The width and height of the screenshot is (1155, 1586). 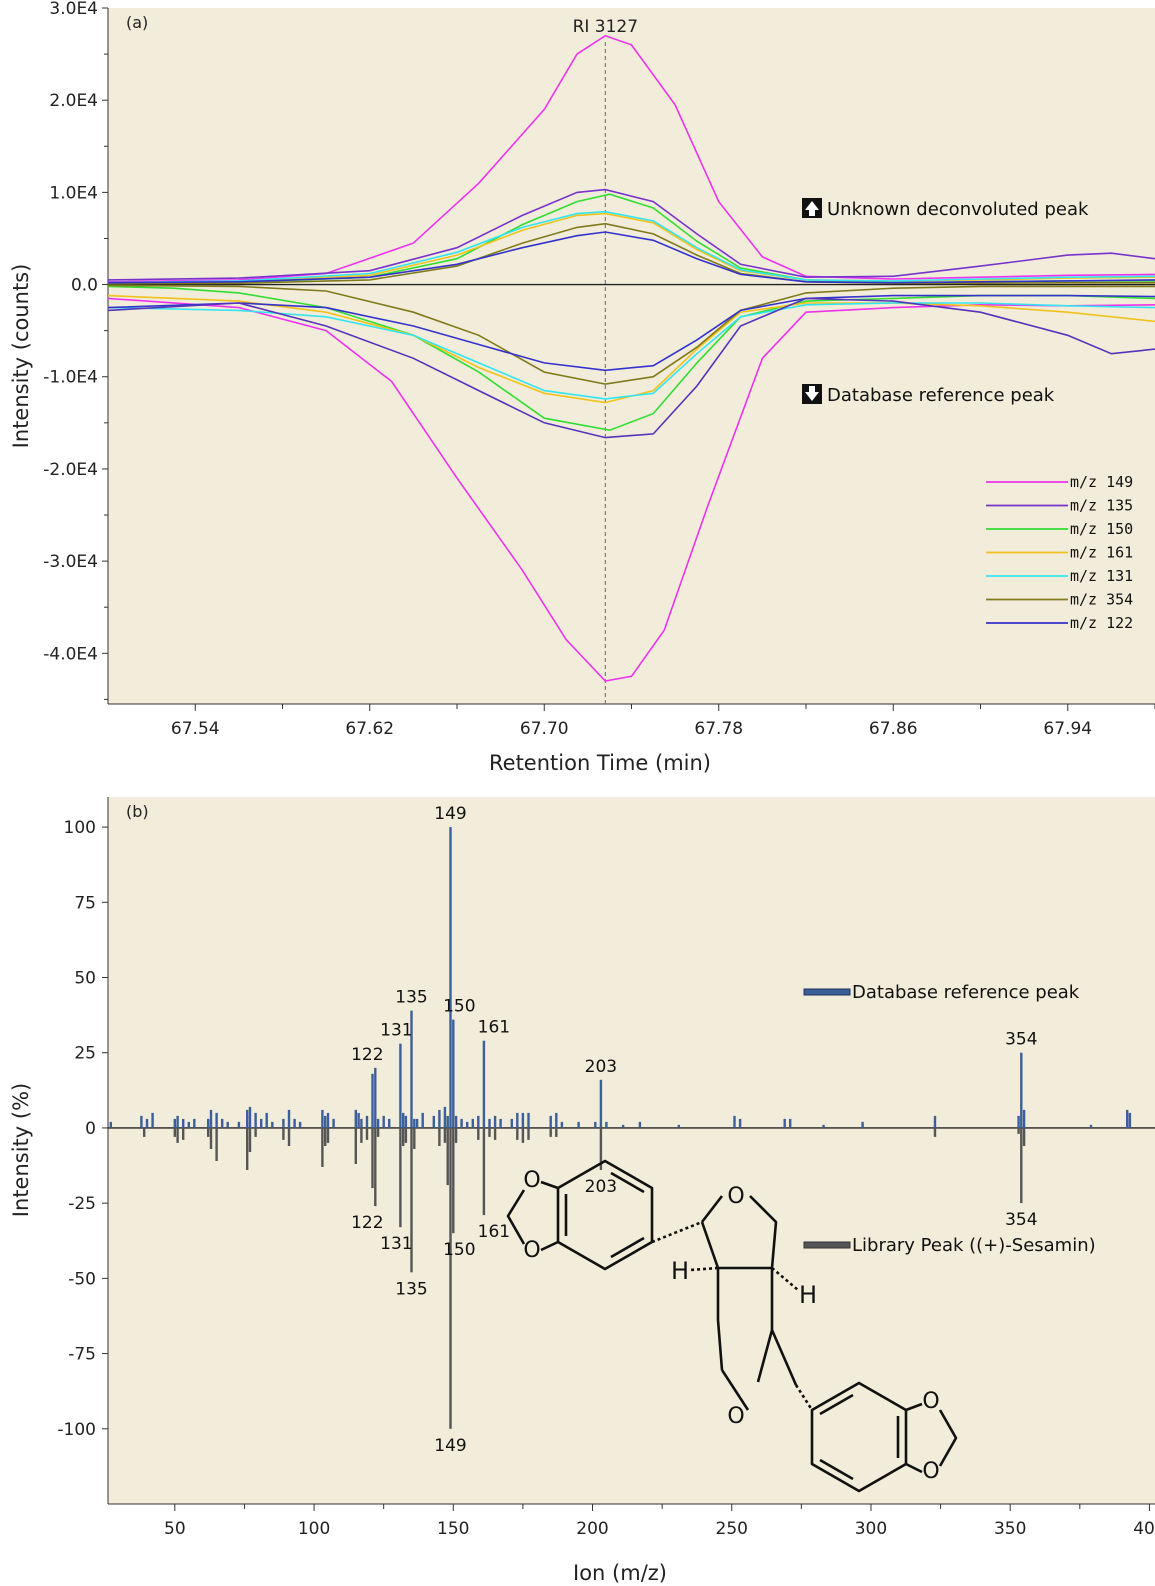 What do you see at coordinates (367, 1223) in the screenshot?
I see `peak-label-lower-122: 122` at bounding box center [367, 1223].